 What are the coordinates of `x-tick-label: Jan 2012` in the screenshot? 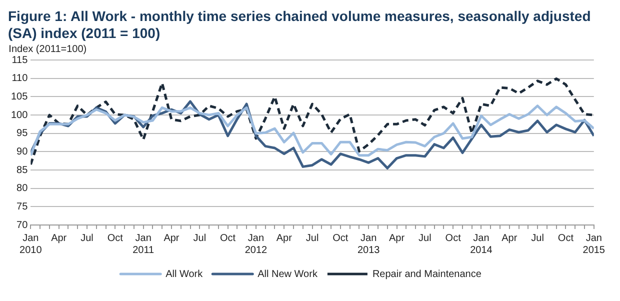 It's located at (256, 244).